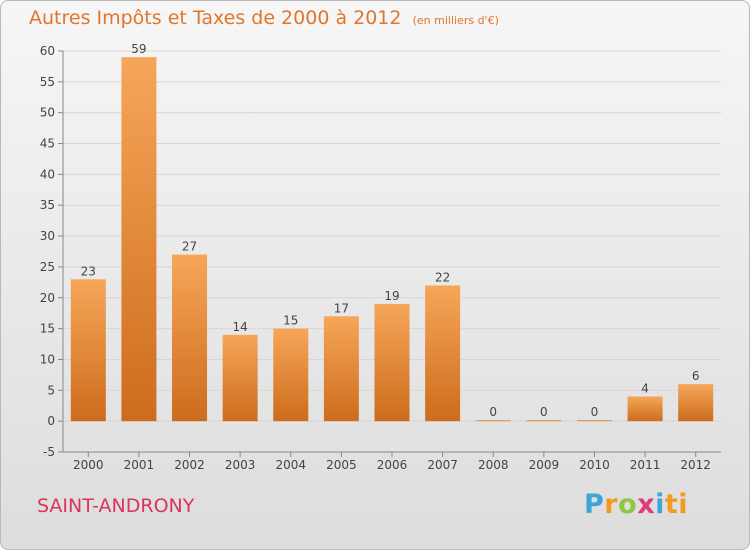 The width and height of the screenshot is (750, 550). What do you see at coordinates (291, 375) in the screenshot?
I see `bar-2004` at bounding box center [291, 375].